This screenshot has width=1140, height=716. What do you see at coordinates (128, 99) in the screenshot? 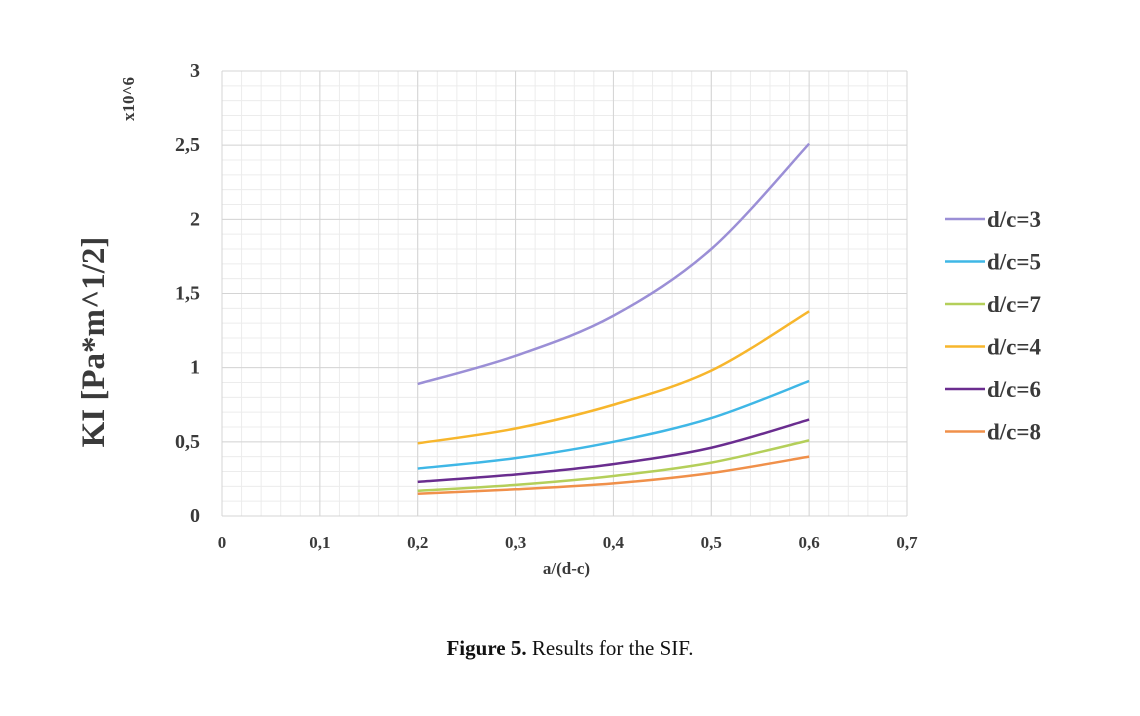
I see `y-axis-multiplier: x10^6` at bounding box center [128, 99].